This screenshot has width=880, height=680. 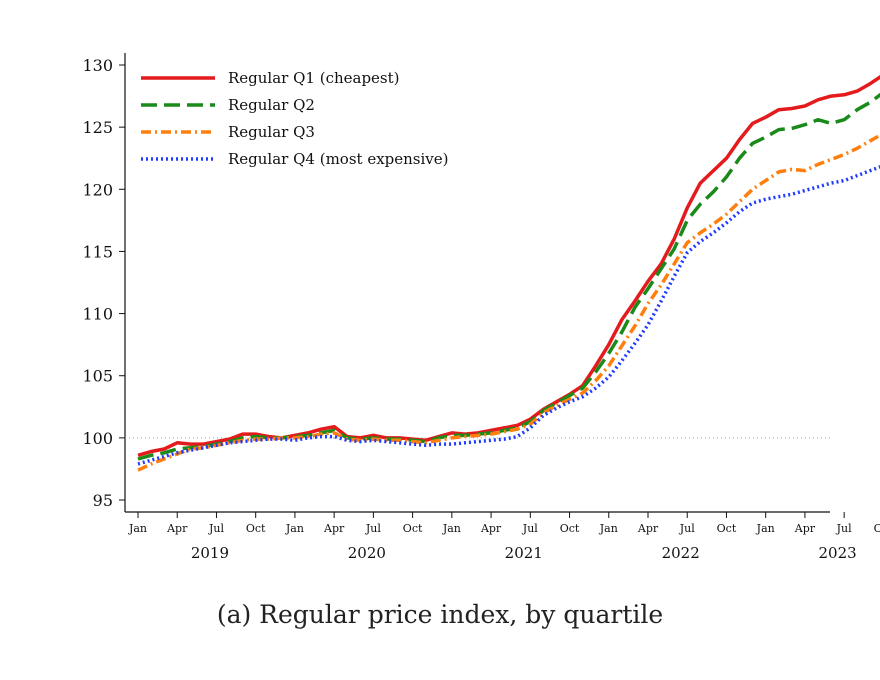 What do you see at coordinates (97, 438) in the screenshot?
I see `y-tick-label: 100` at bounding box center [97, 438].